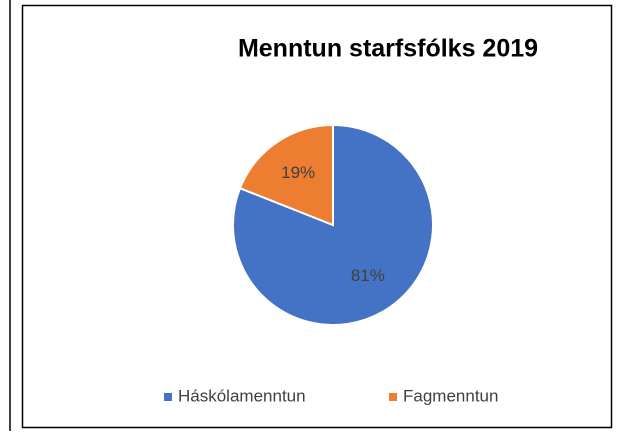 The width and height of the screenshot is (626, 436). I want to click on pie-slice, so click(286, 175).